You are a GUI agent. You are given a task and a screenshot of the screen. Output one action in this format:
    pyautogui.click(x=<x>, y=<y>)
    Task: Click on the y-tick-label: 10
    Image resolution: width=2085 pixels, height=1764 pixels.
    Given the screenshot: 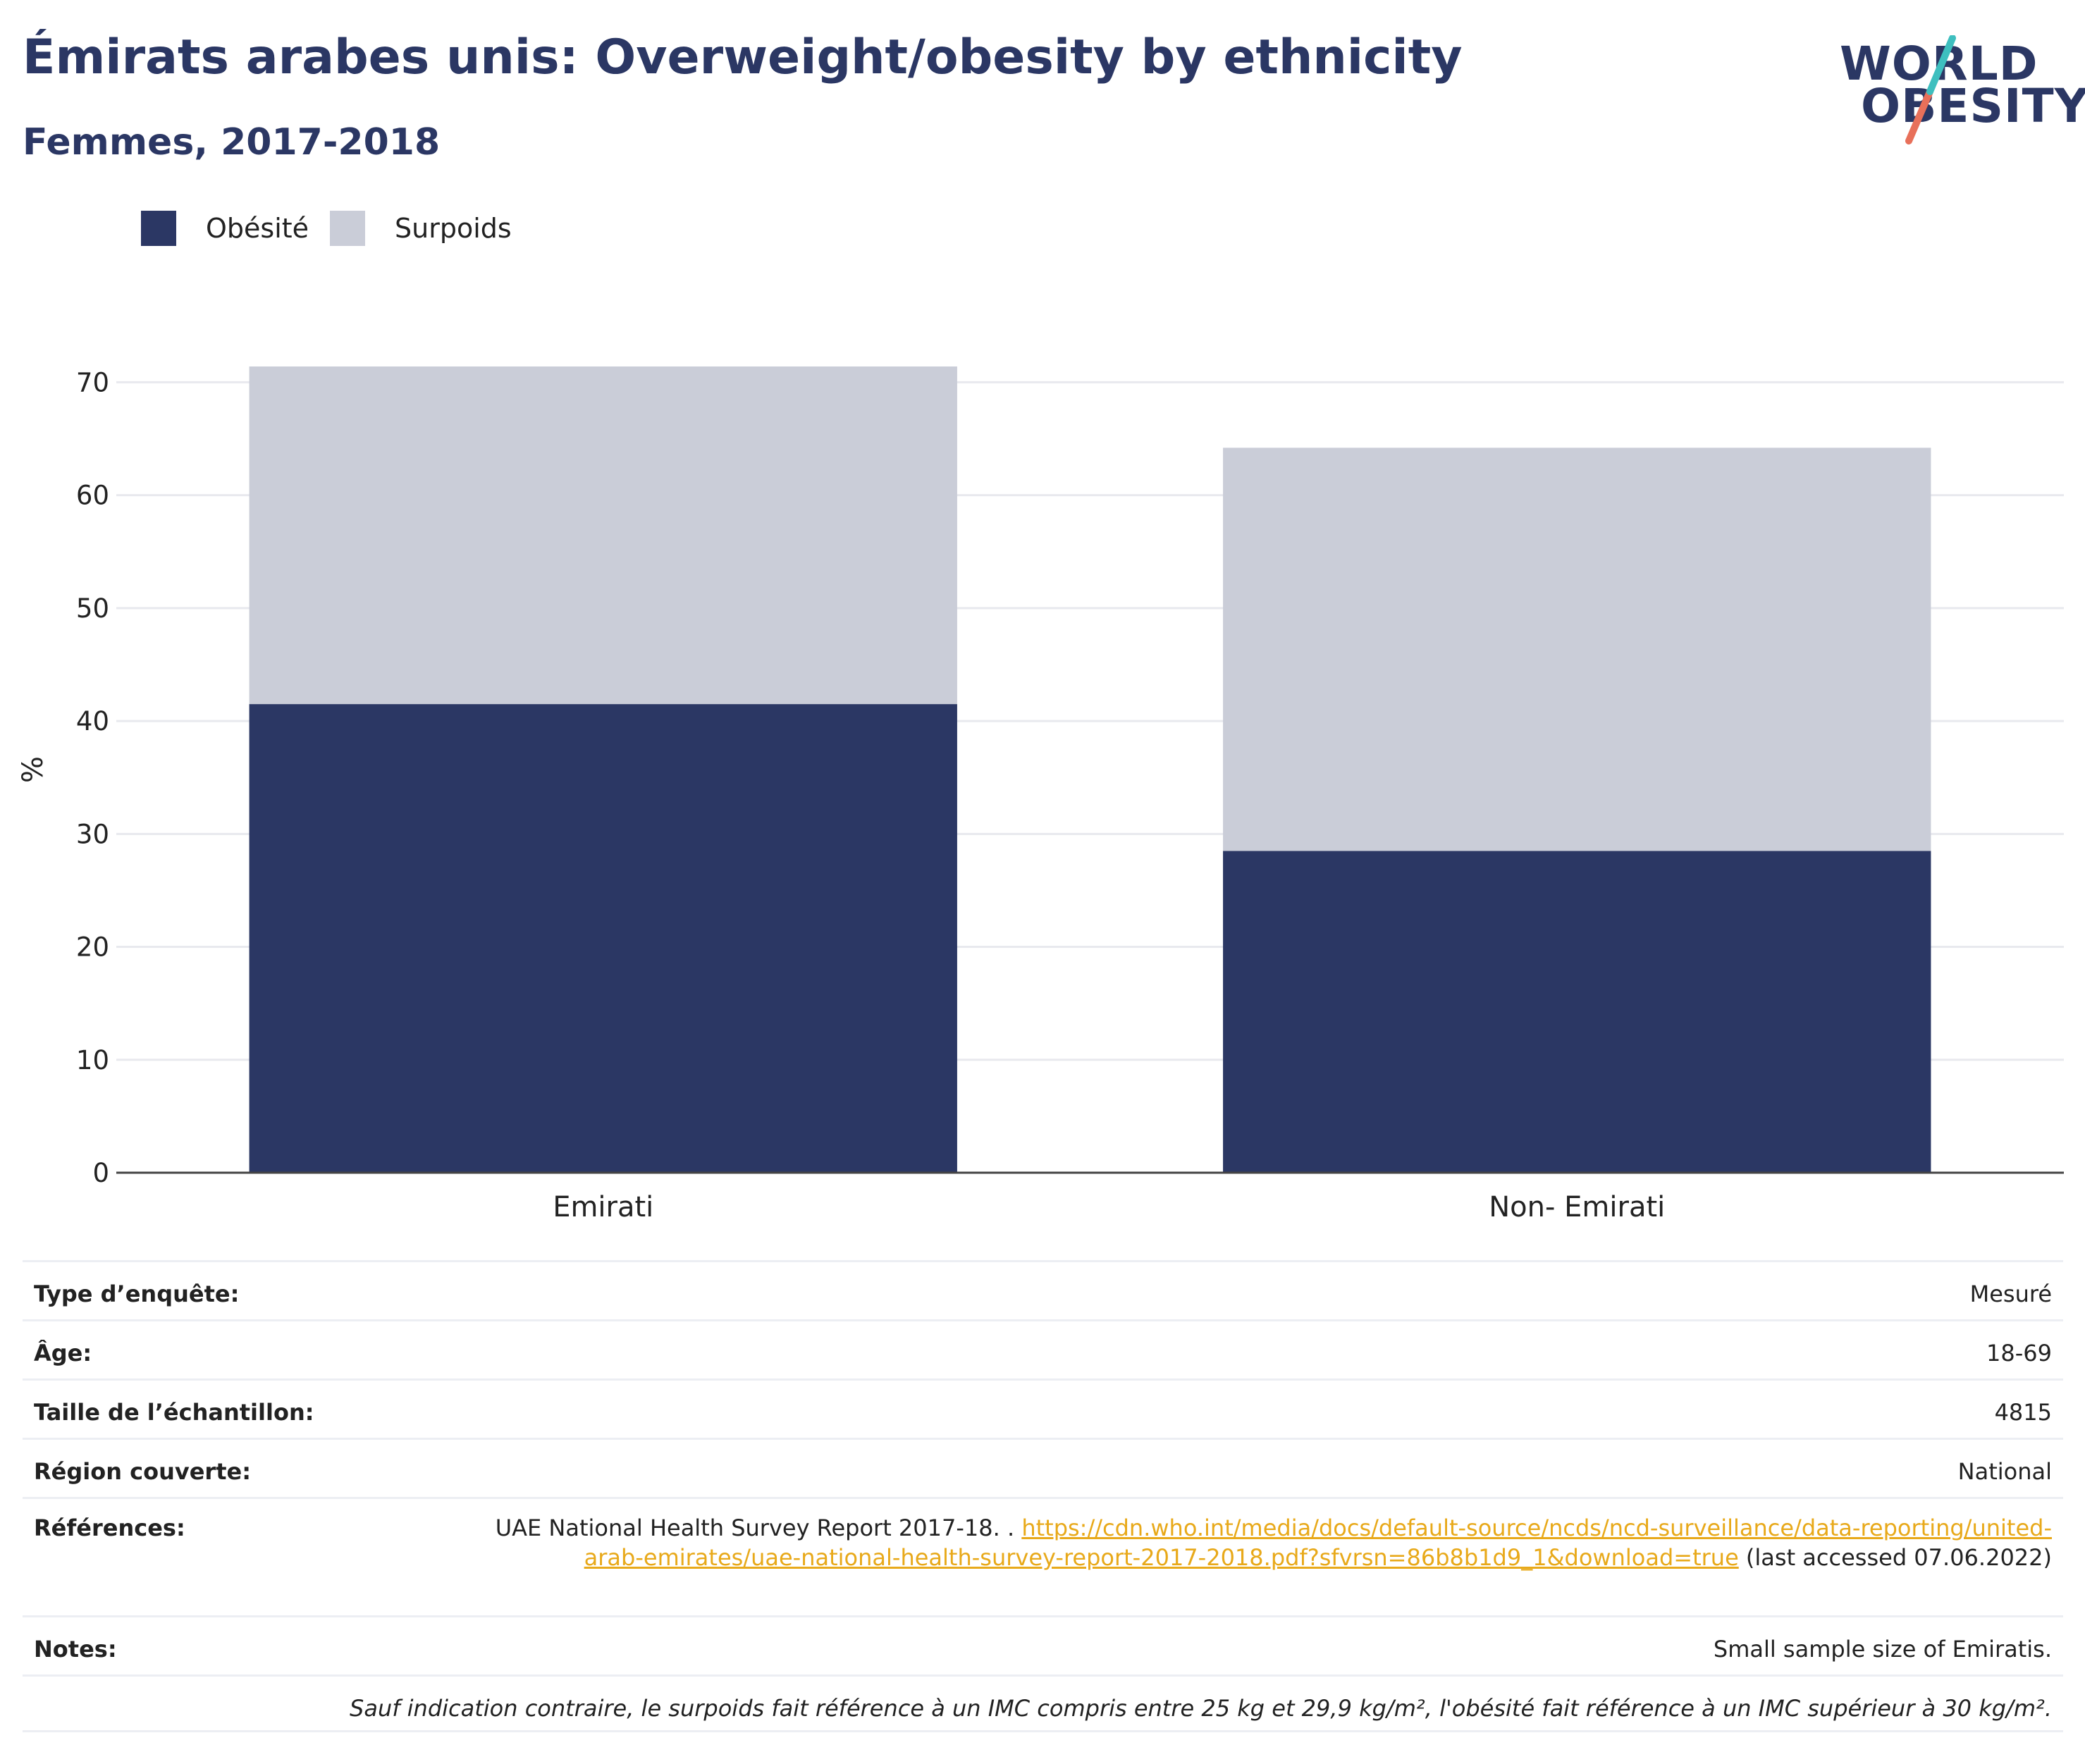 What is the action you would take?
    pyautogui.click(x=92, y=1060)
    